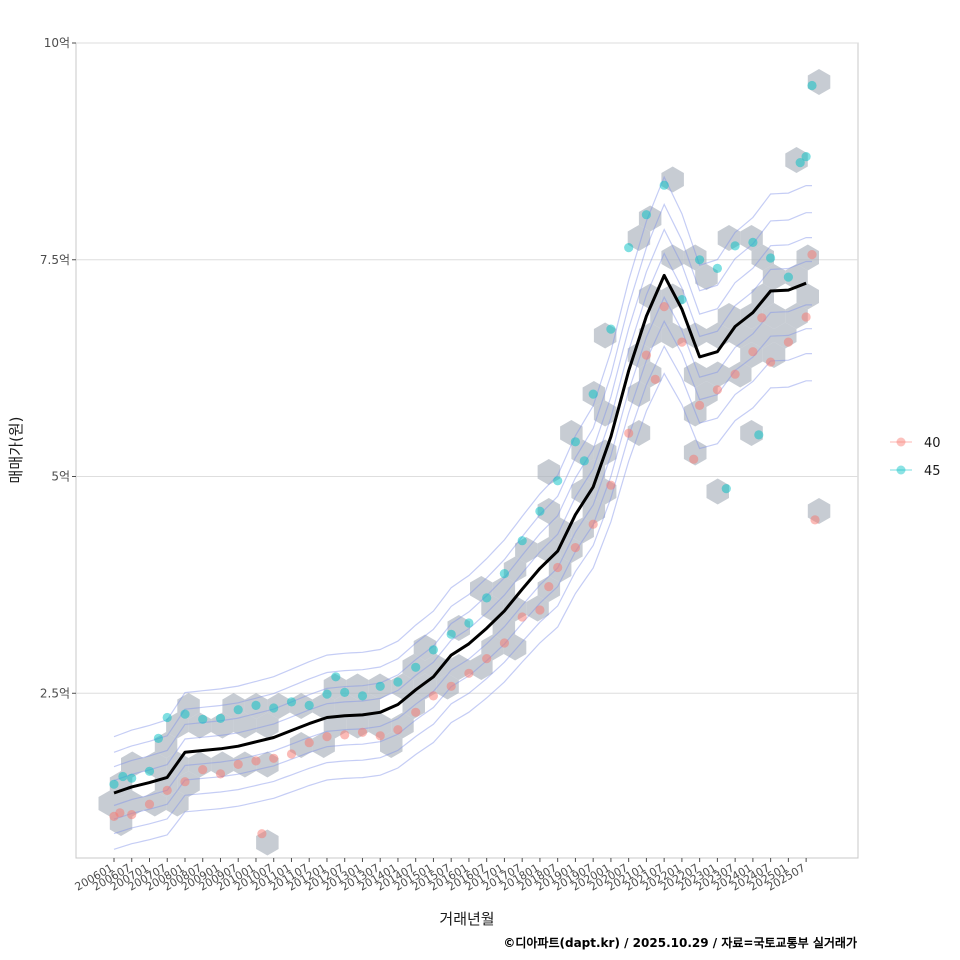  I want to click on y-tick-label: 5억, so click(60, 477).